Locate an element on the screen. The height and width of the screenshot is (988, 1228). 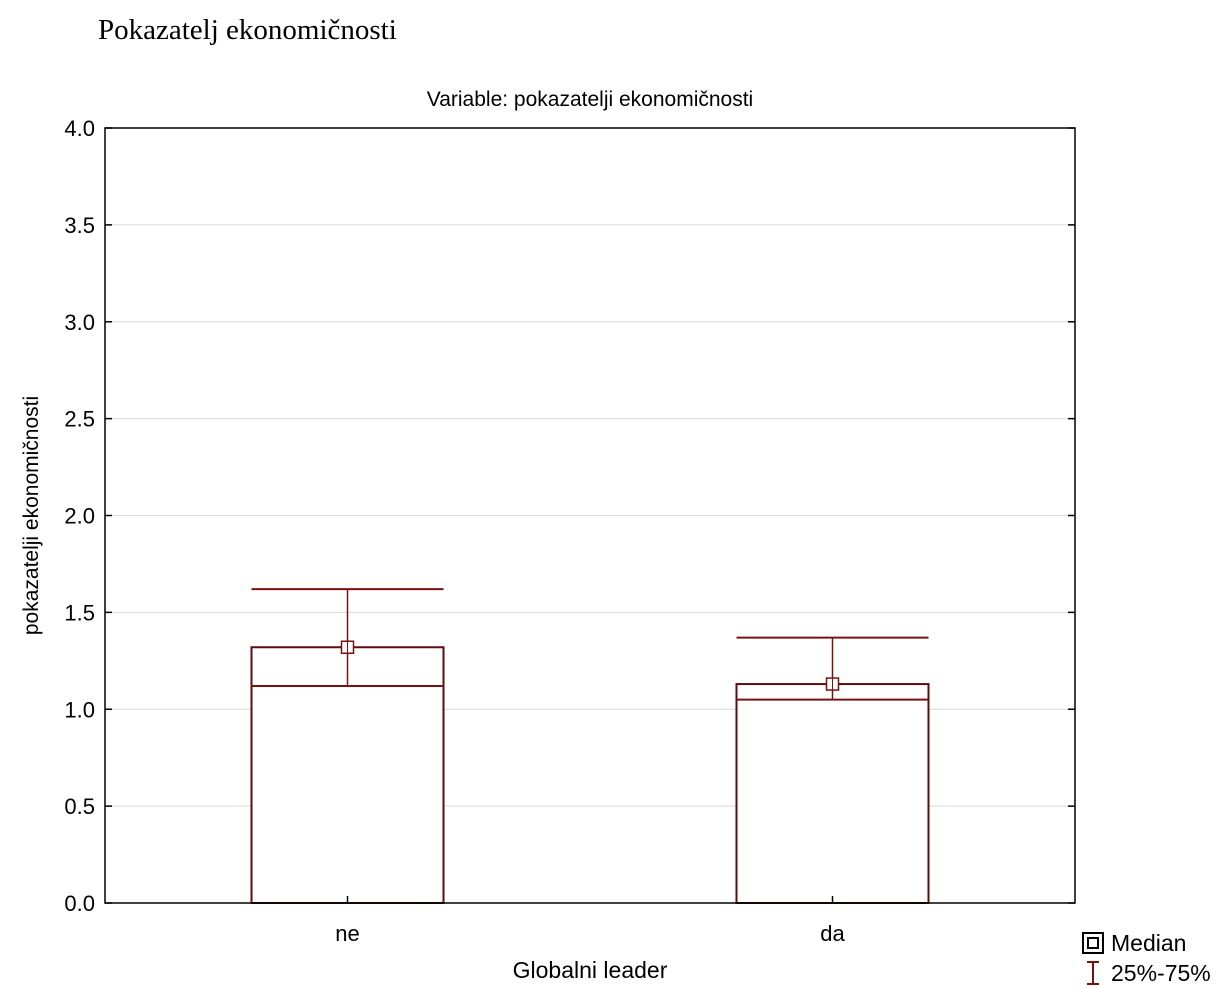
y-tick-label: 2.0 is located at coordinates (79, 516).